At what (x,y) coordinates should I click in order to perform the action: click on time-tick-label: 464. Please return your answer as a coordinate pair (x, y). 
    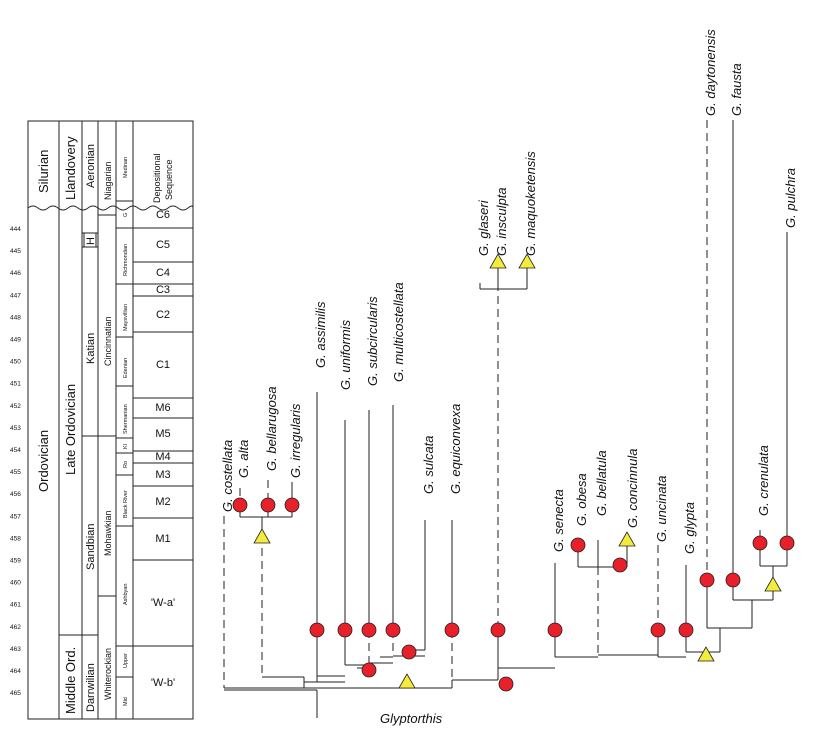
    Looking at the image, I should click on (15, 671).